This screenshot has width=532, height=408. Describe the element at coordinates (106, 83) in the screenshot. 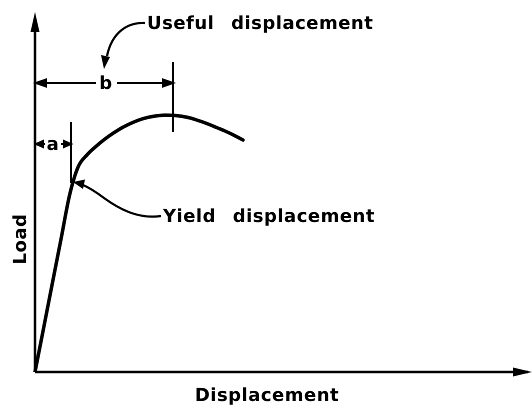

I see `text: b` at that location.